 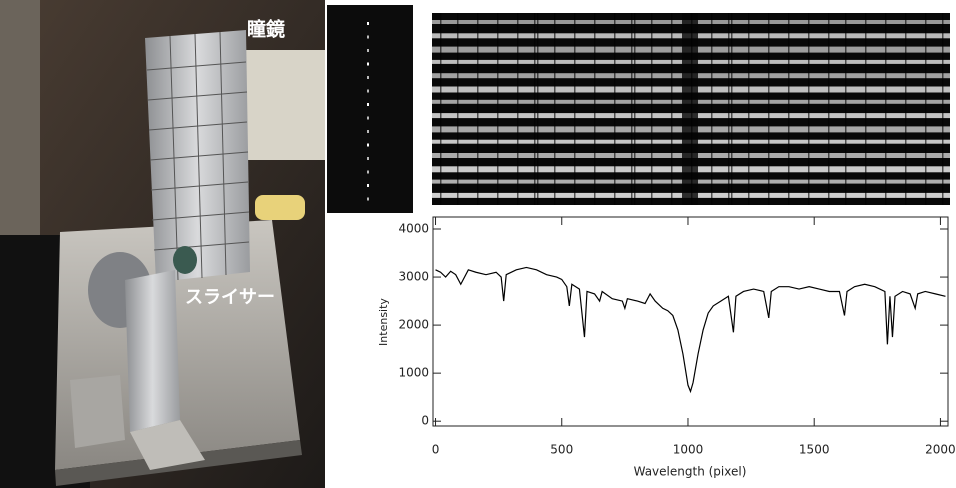 I want to click on absorption-band, so click(x=690, y=109).